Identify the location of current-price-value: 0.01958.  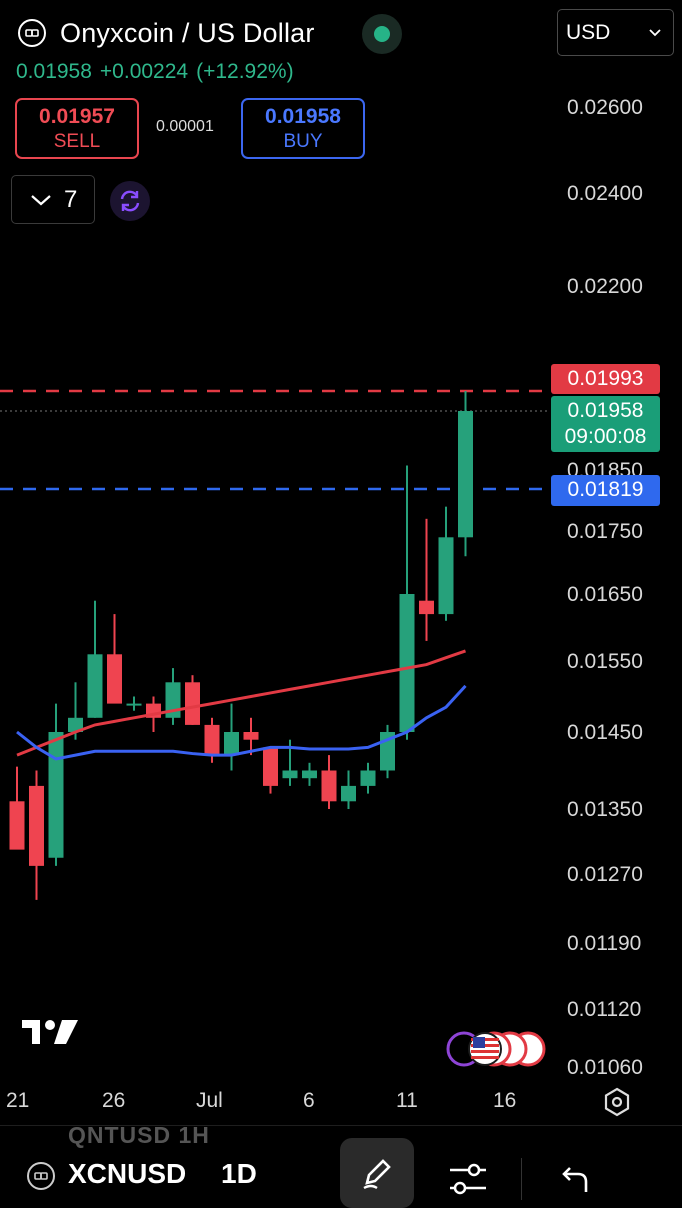
(605, 410).